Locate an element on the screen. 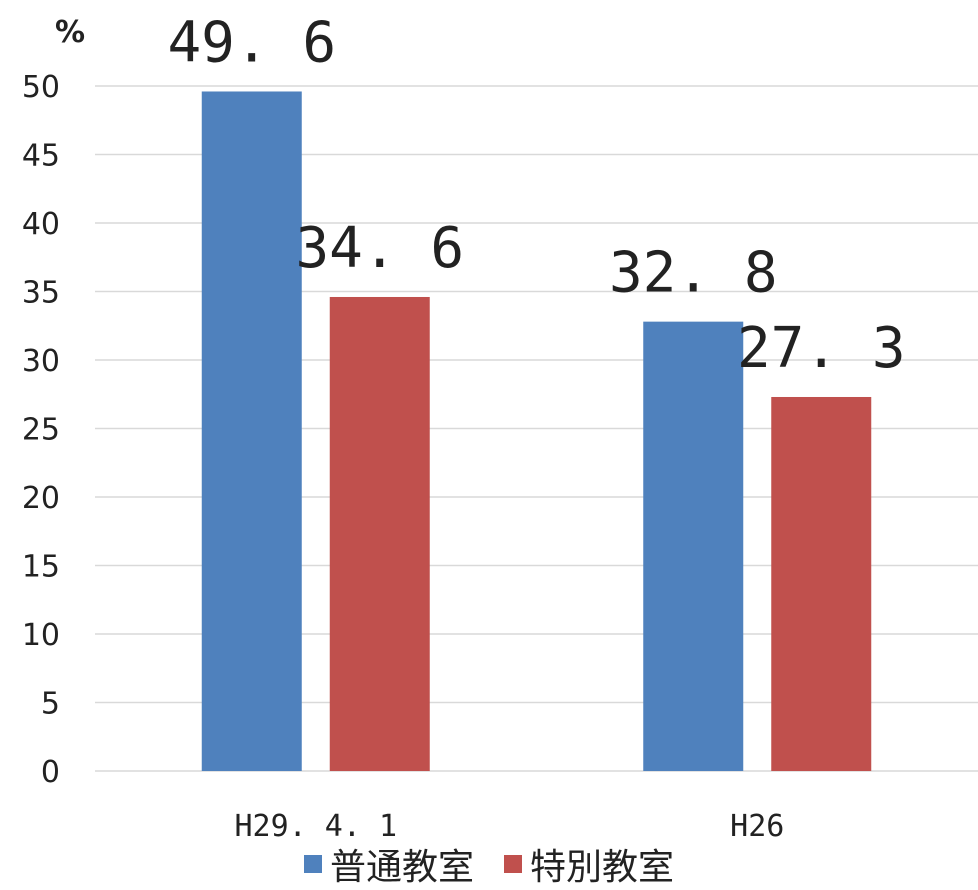  x-category-label: H29. 4. 1 is located at coordinates (315, 826).